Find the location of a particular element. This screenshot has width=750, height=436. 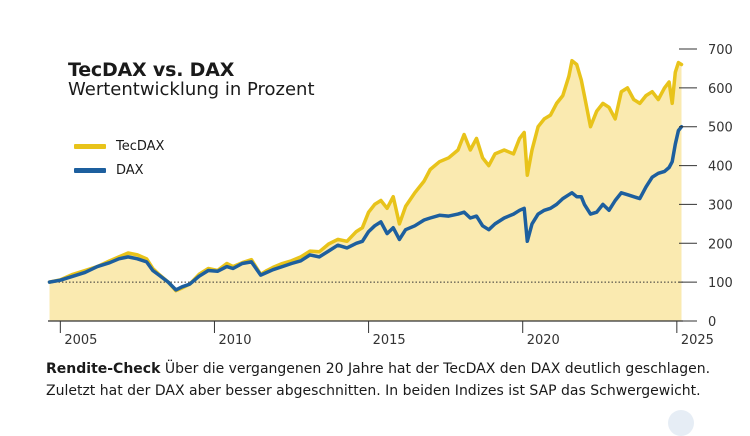

chart-subtitle: Wertentwicklung in Prozent is located at coordinates (191, 89).